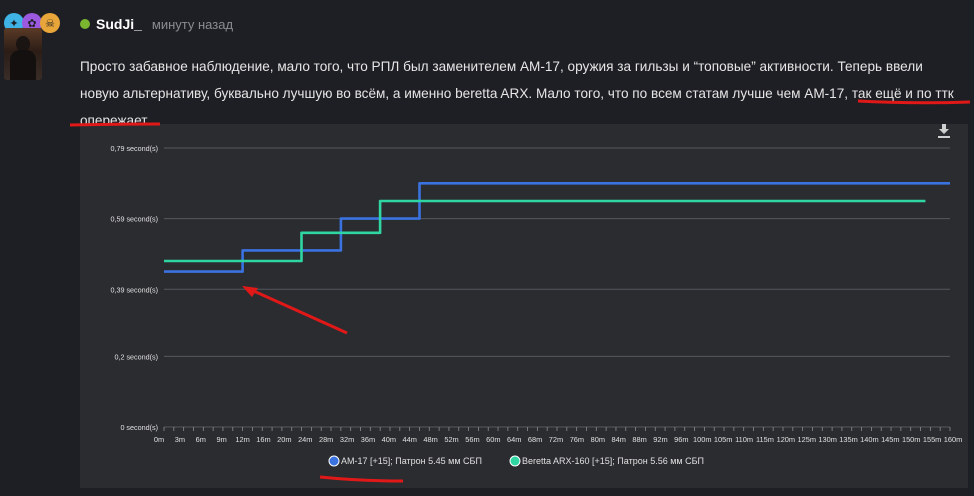  Describe the element at coordinates (50, 23) in the screenshot. I see `skull-badge-icon: ☠` at that location.